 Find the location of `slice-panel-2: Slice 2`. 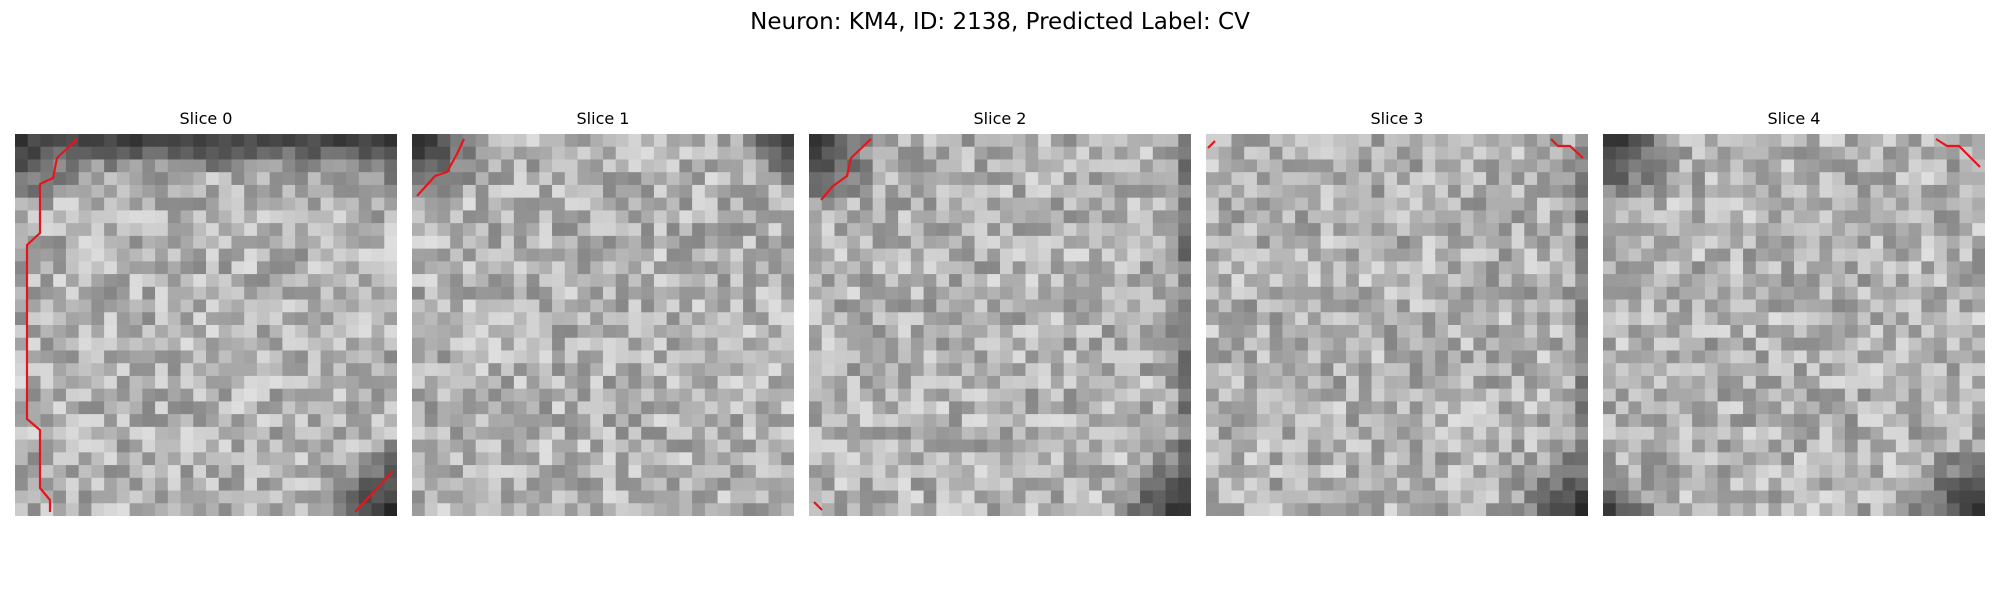

slice-panel-2: Slice 2 is located at coordinates (1000, 312).